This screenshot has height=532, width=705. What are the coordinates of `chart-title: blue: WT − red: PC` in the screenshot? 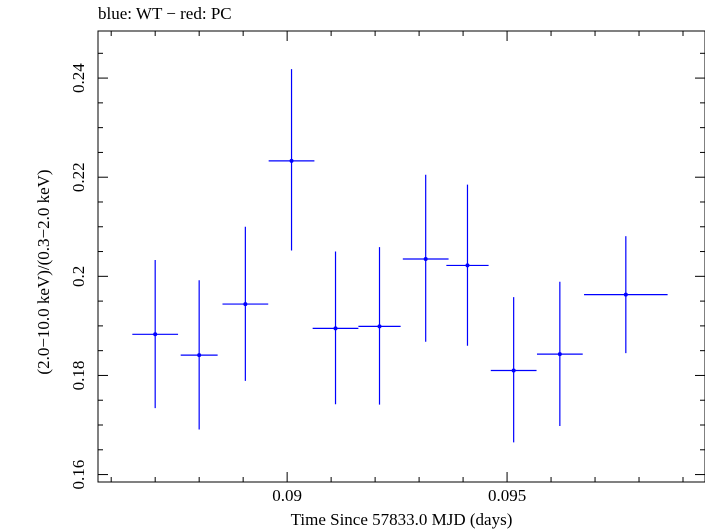 It's located at (165, 13).